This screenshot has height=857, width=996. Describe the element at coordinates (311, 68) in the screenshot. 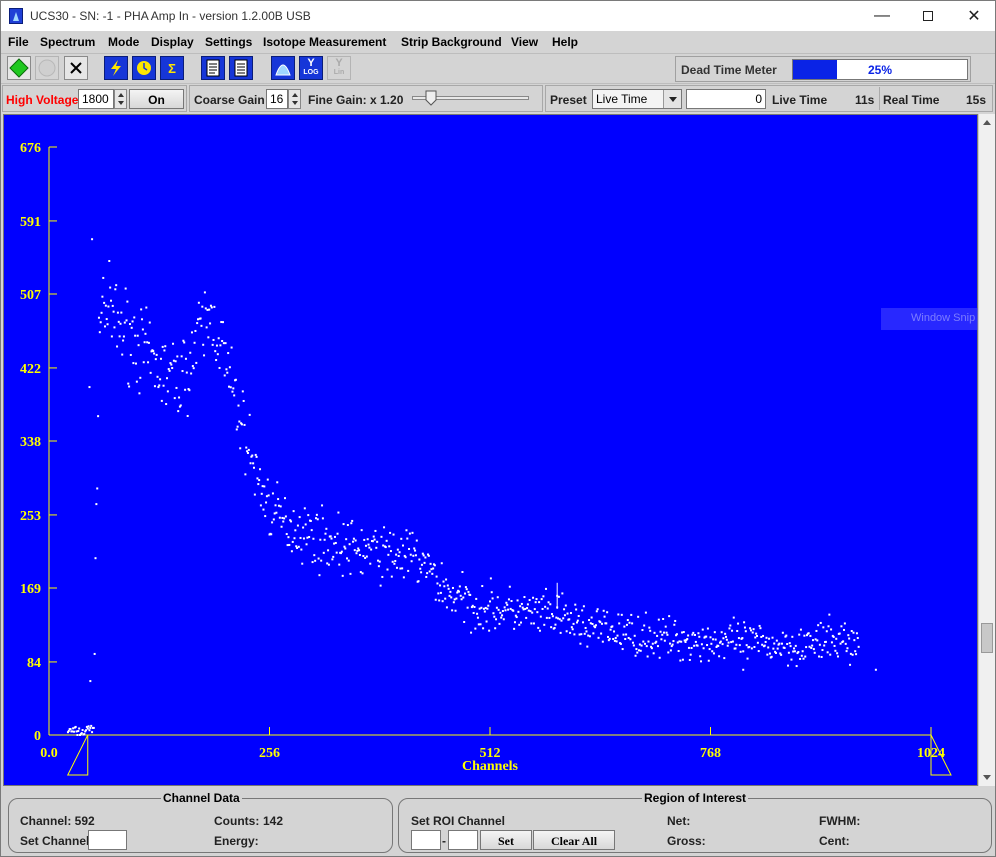

I see `log-scale-button: Y LOG` at that location.